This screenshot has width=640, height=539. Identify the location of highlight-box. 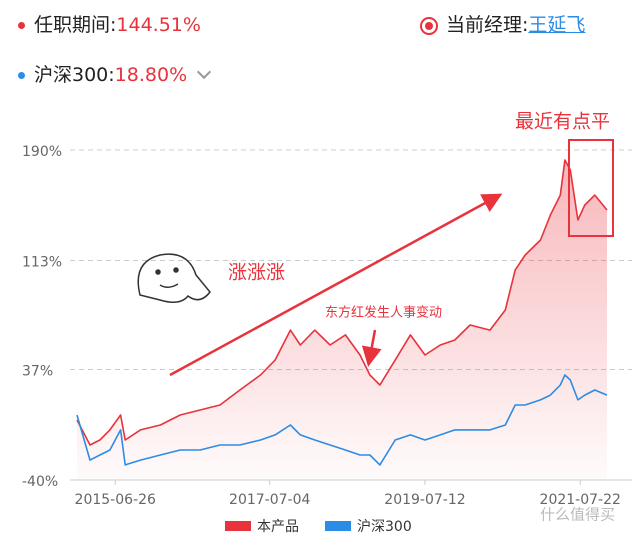
(591, 188).